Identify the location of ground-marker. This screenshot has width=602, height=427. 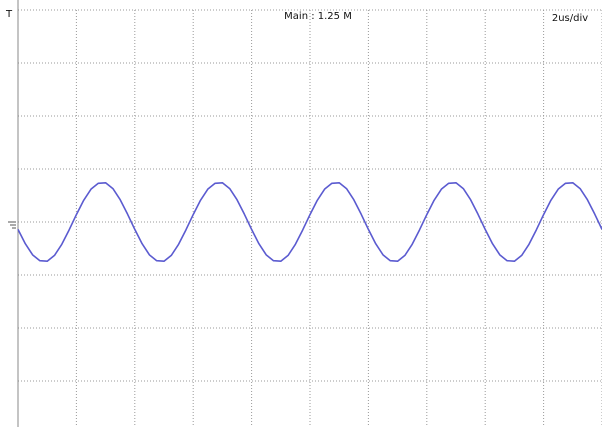
(12, 225).